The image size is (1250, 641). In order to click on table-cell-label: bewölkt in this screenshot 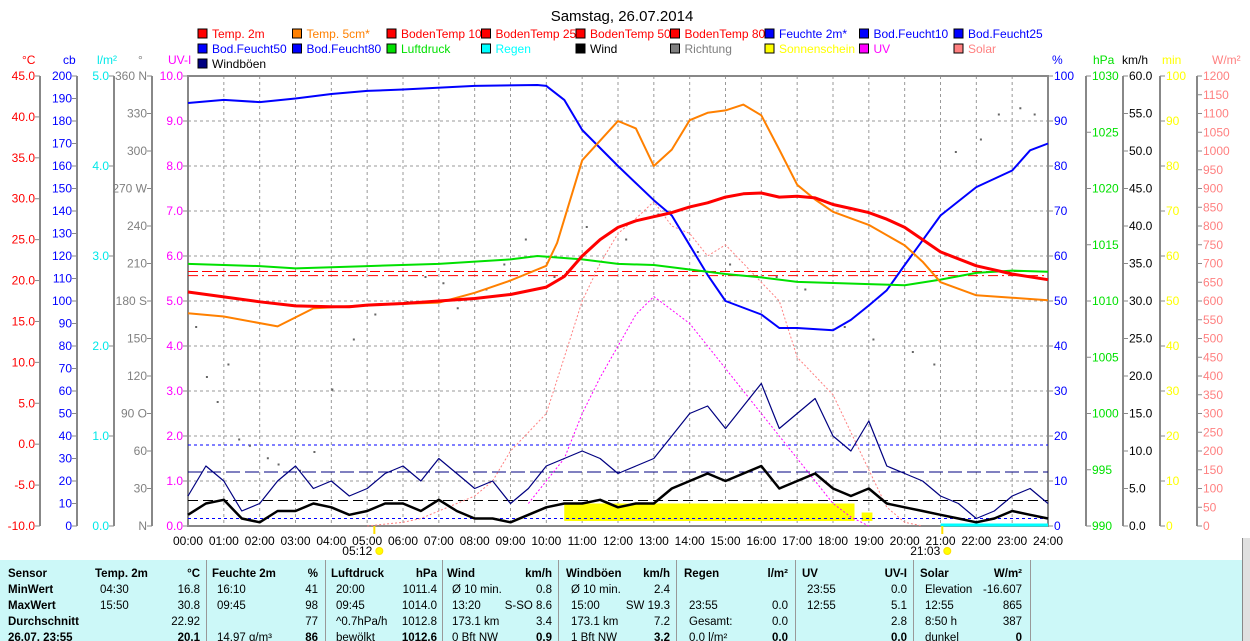, I will do `click(355, 636)`.